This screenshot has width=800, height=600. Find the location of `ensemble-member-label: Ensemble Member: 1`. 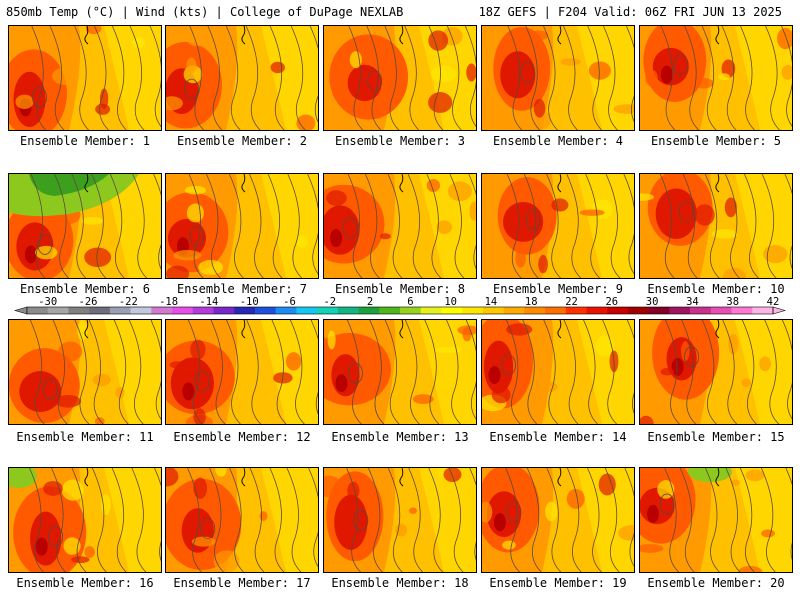

ensemble-member-label: Ensemble Member: 1 is located at coordinates (85, 141).